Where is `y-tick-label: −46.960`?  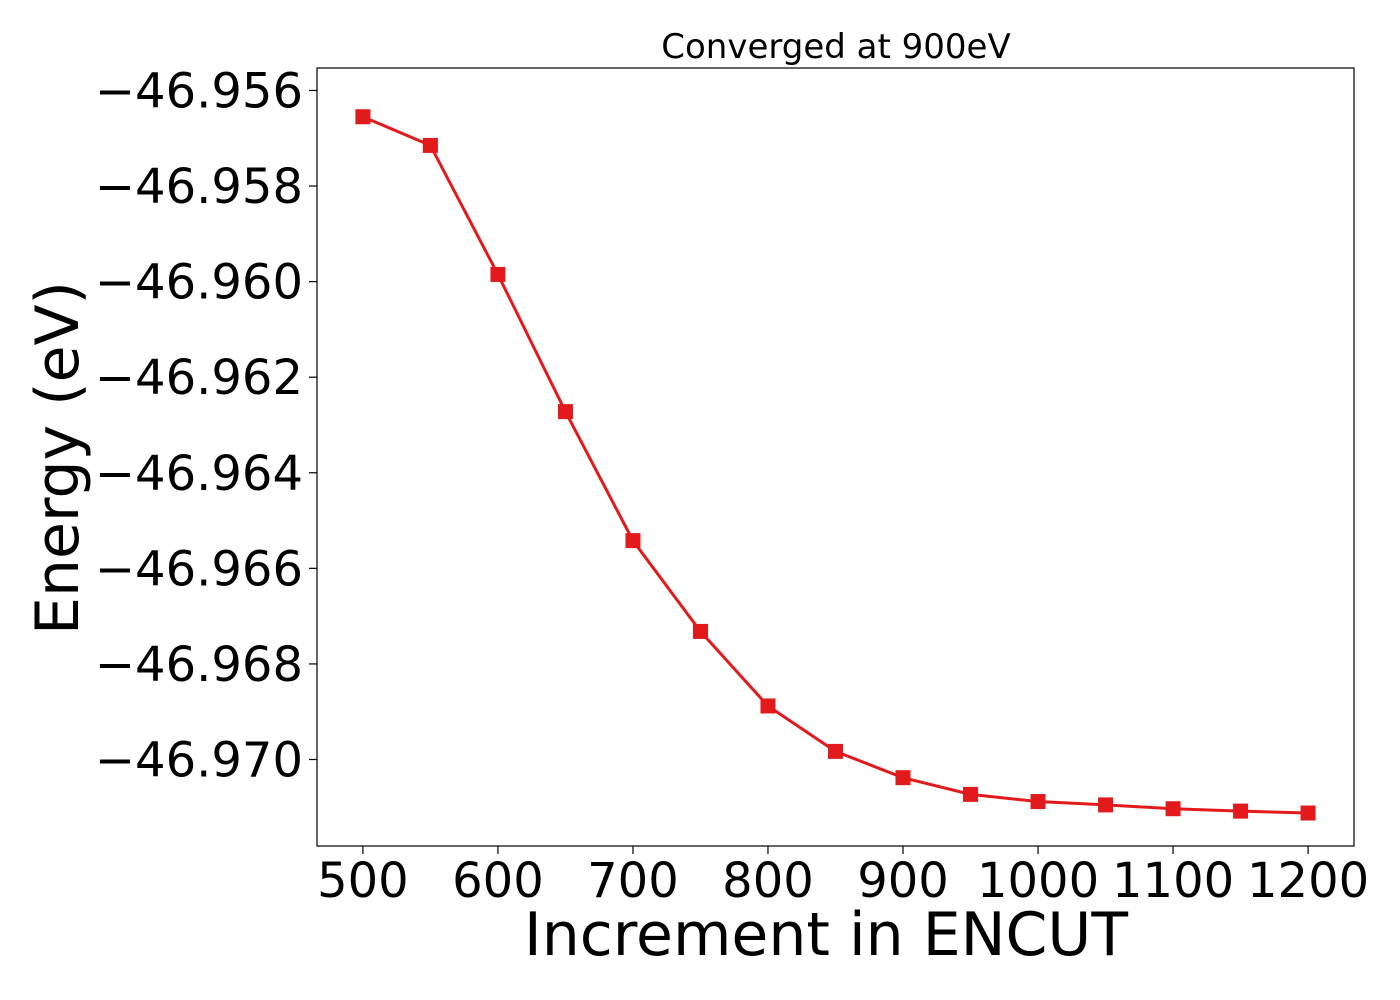 y-tick-label: −46.960 is located at coordinates (199, 283).